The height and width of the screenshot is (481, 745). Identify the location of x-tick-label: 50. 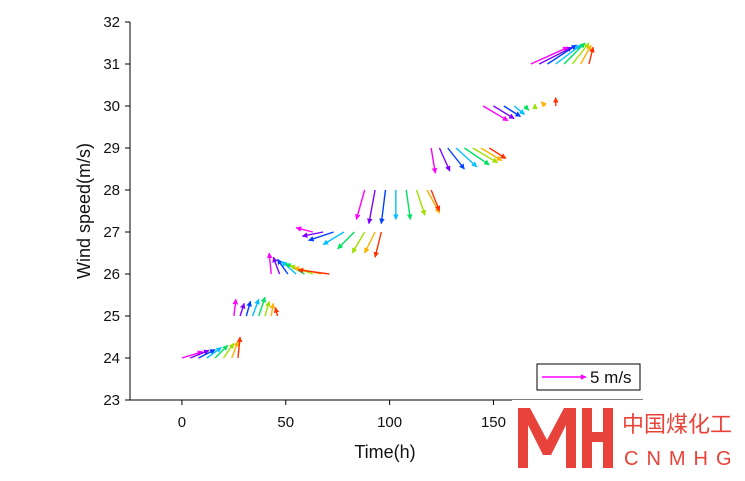
(285, 422).